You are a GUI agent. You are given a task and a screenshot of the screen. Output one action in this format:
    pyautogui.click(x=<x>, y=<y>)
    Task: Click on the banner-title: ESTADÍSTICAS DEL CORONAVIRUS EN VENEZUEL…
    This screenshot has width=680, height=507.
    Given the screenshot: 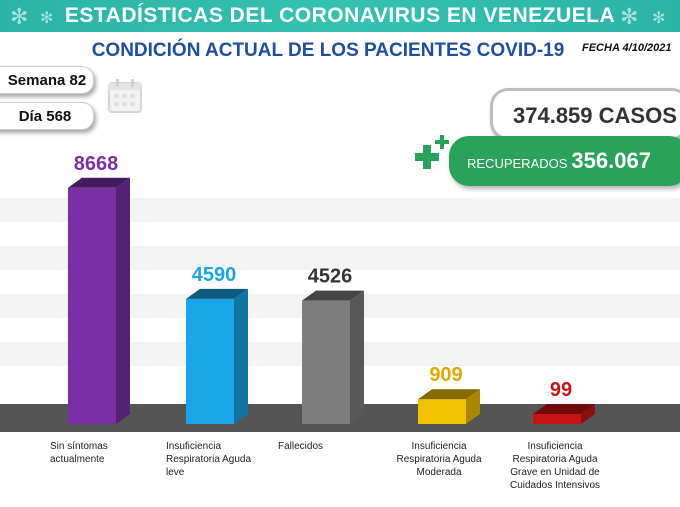 What is the action you would take?
    pyautogui.click(x=340, y=15)
    